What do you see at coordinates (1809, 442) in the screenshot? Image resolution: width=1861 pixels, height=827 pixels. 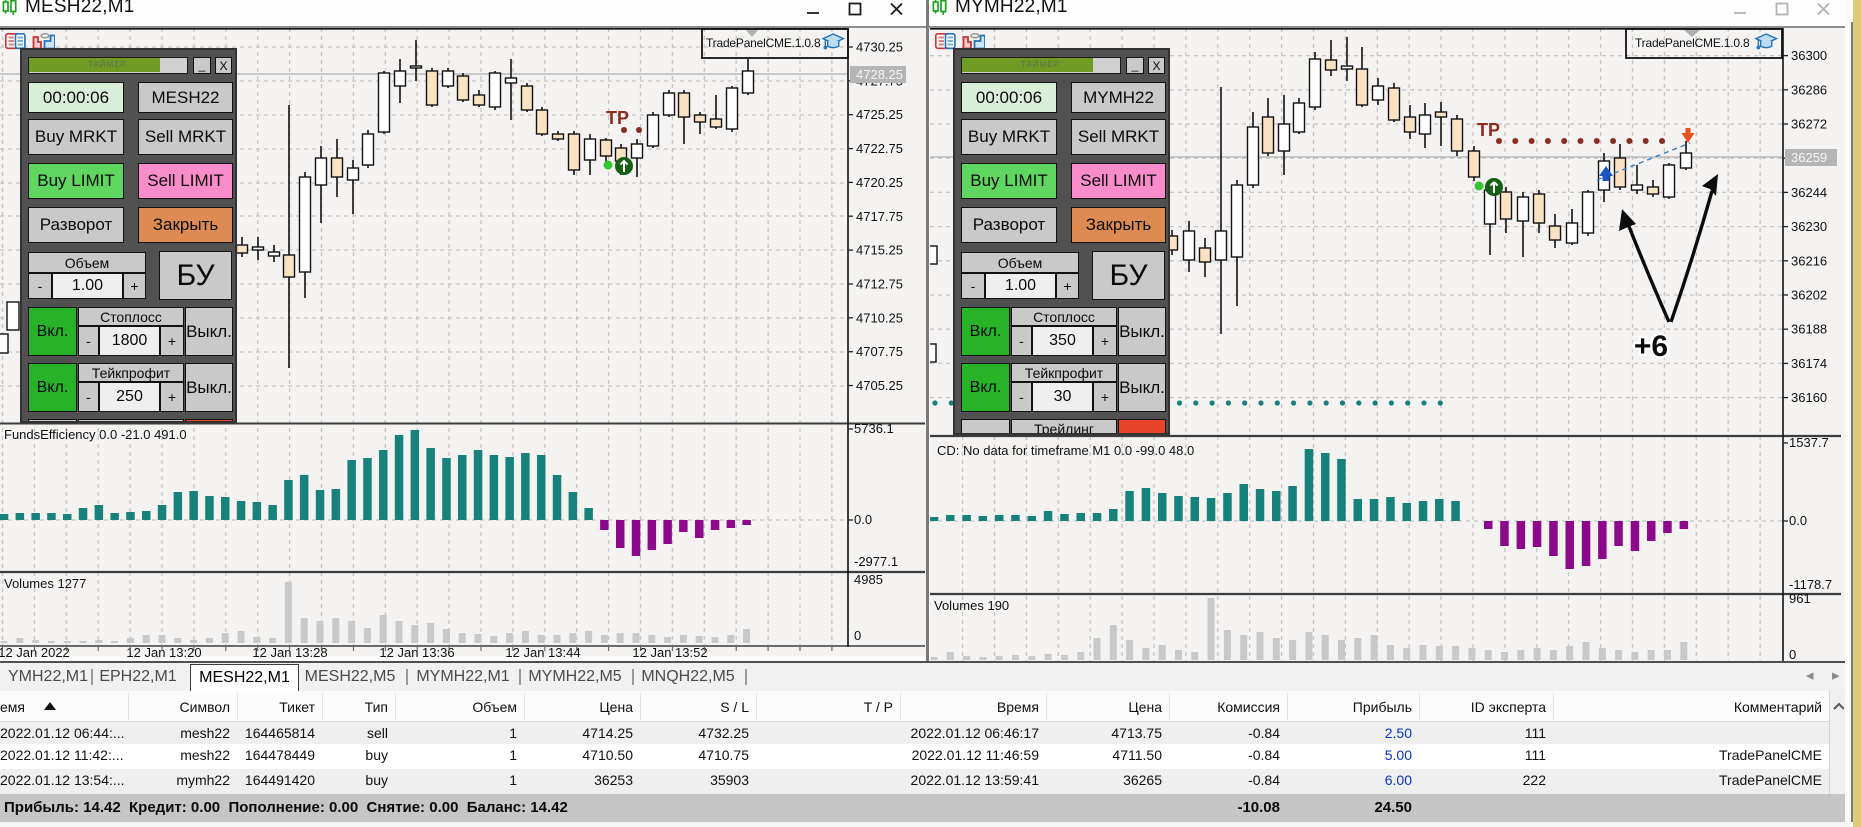 I see `svg-text: 1537.7` at bounding box center [1809, 442].